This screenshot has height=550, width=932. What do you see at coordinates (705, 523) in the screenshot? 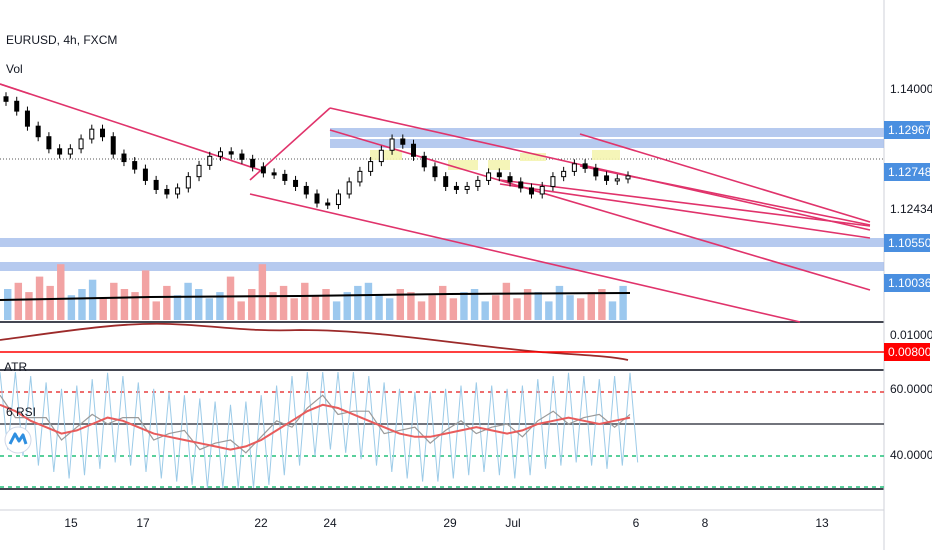
I see `x-tick-label: 8` at bounding box center [705, 523].